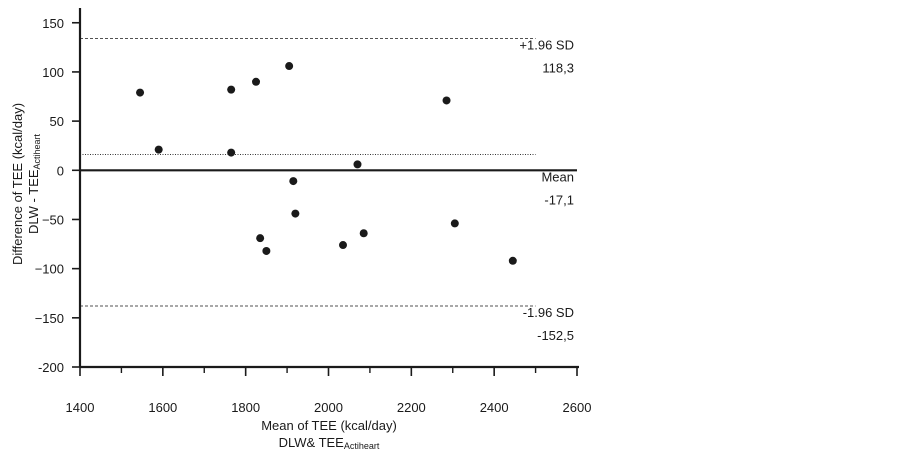  What do you see at coordinates (411, 407) in the screenshot?
I see `x-tick-label: 2200` at bounding box center [411, 407].